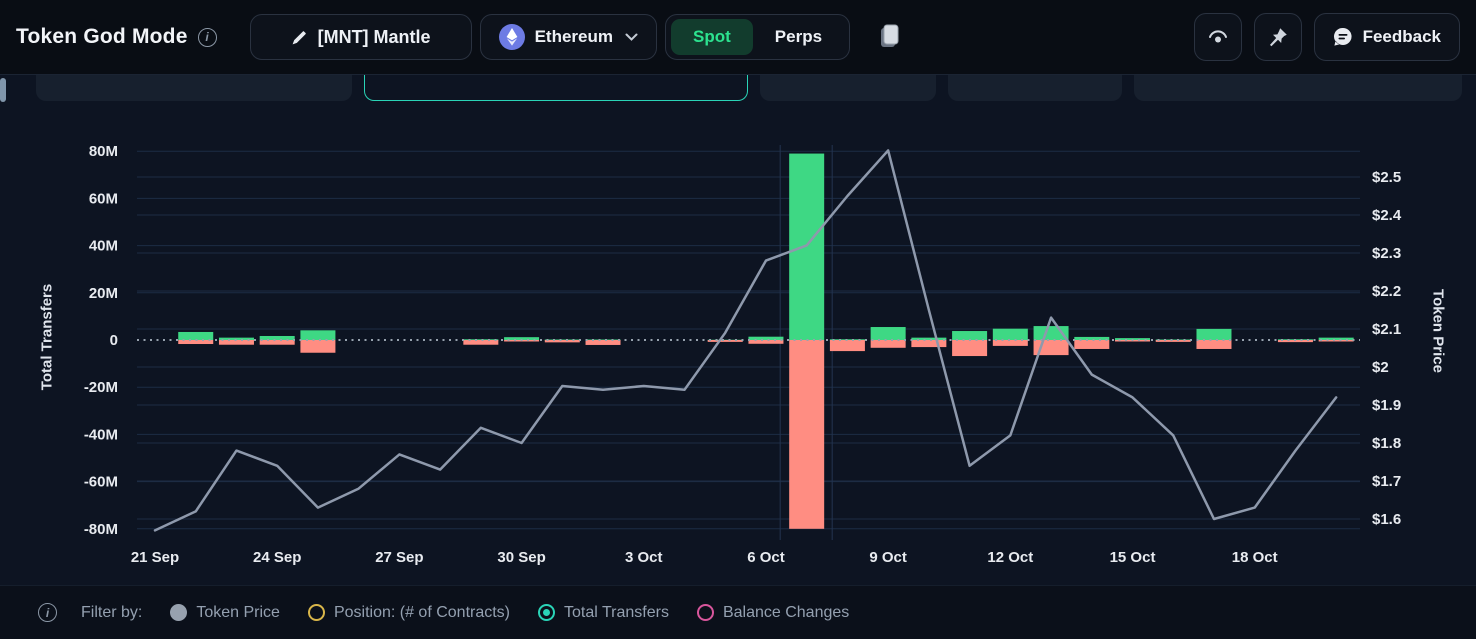 Image resolution: width=1476 pixels, height=639 pixels. Describe the element at coordinates (766, 557) in the screenshot. I see `svg-text: 6 Oct` at that location.